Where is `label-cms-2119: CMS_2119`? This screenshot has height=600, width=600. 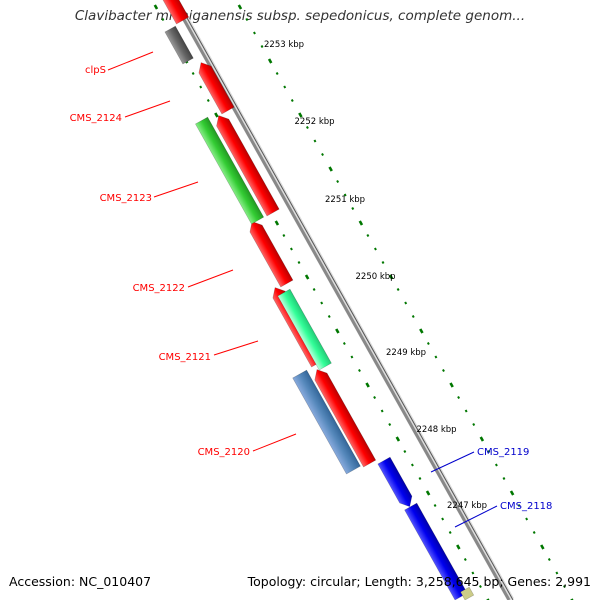 label-cms-2119: CMS_2119 is located at coordinates (503, 452).